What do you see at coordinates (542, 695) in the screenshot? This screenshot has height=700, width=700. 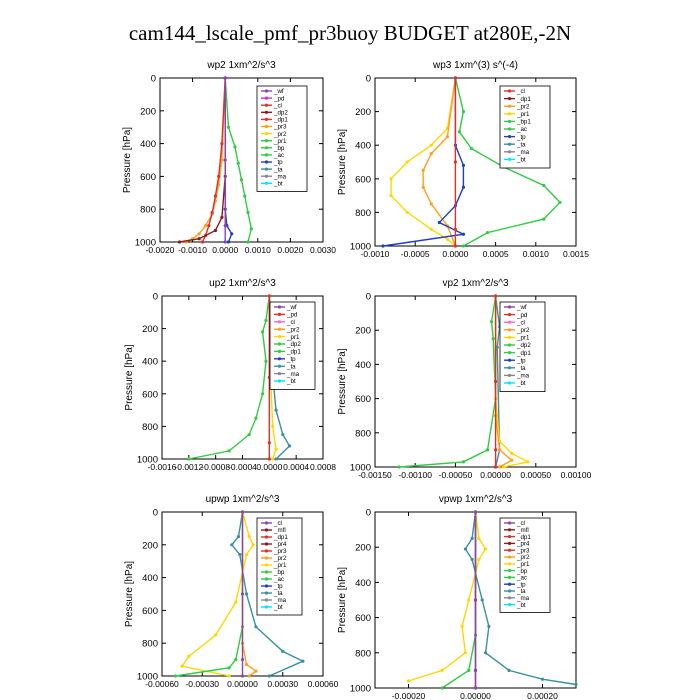 I see `x-tick-label: 0.00020` at bounding box center [542, 695].